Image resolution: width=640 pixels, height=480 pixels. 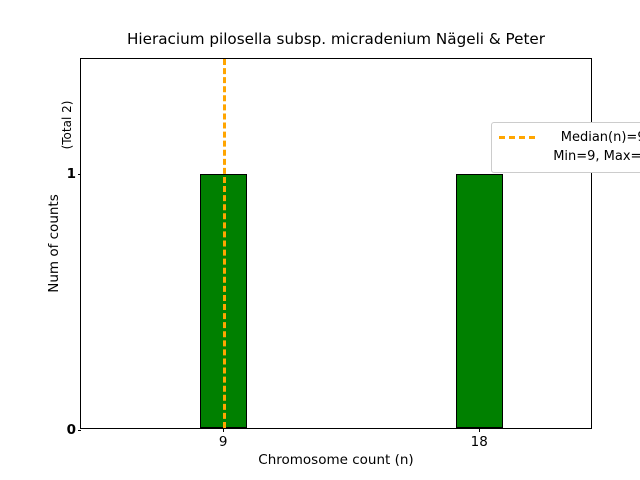 I want to click on median-line, so click(x=225, y=243).